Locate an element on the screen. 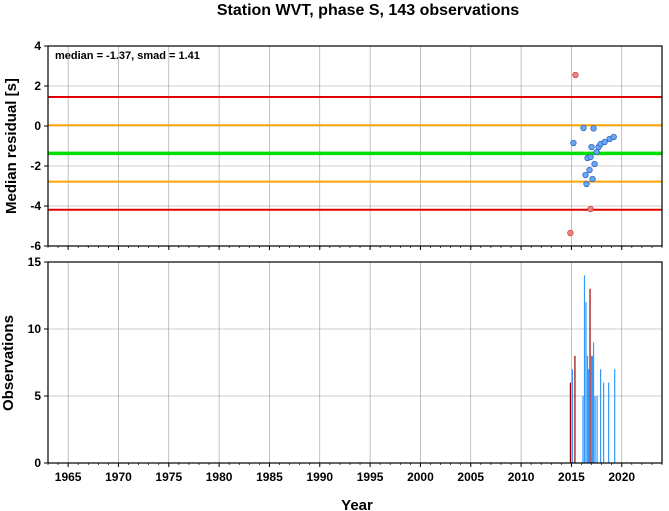 The width and height of the screenshot is (669, 511). x-tick-label: 1985 is located at coordinates (269, 477).